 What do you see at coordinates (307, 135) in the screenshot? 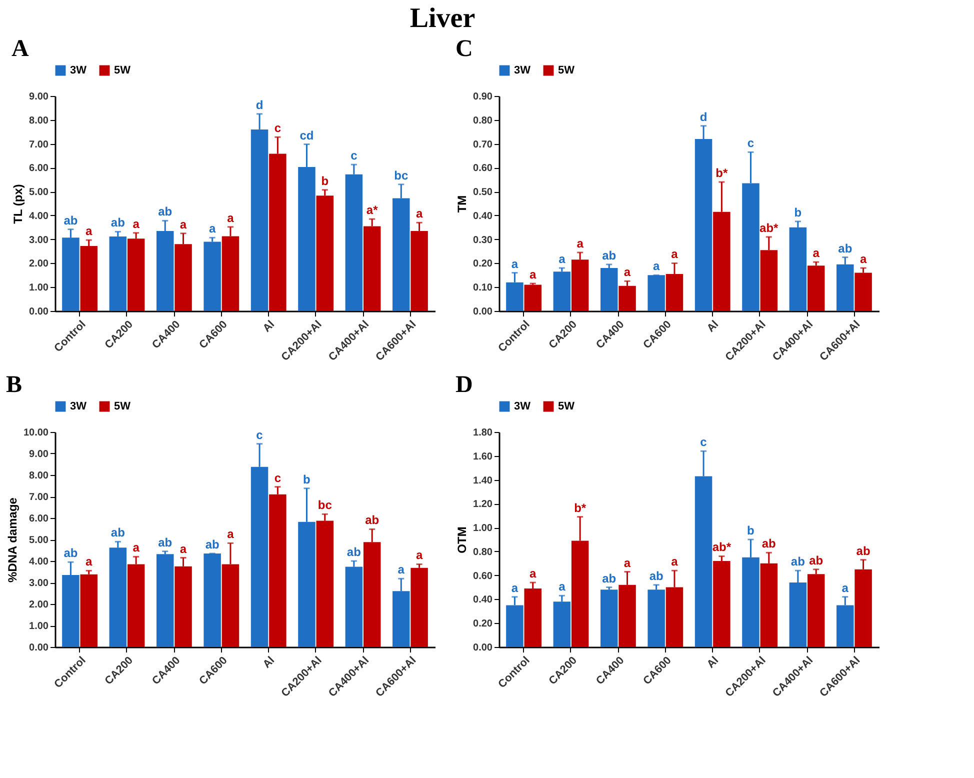
I see `data-label: cd` at bounding box center [307, 135].